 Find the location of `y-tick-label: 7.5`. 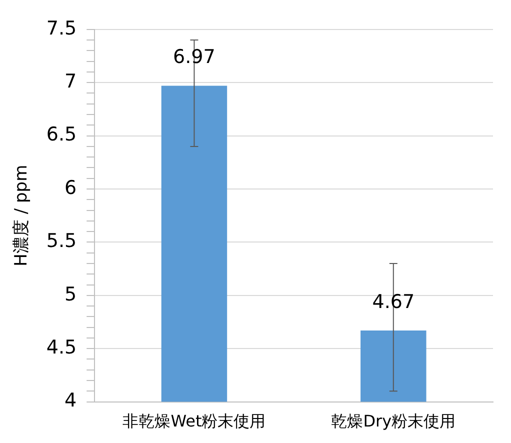

y-tick-label: 7.5 is located at coordinates (61, 28).